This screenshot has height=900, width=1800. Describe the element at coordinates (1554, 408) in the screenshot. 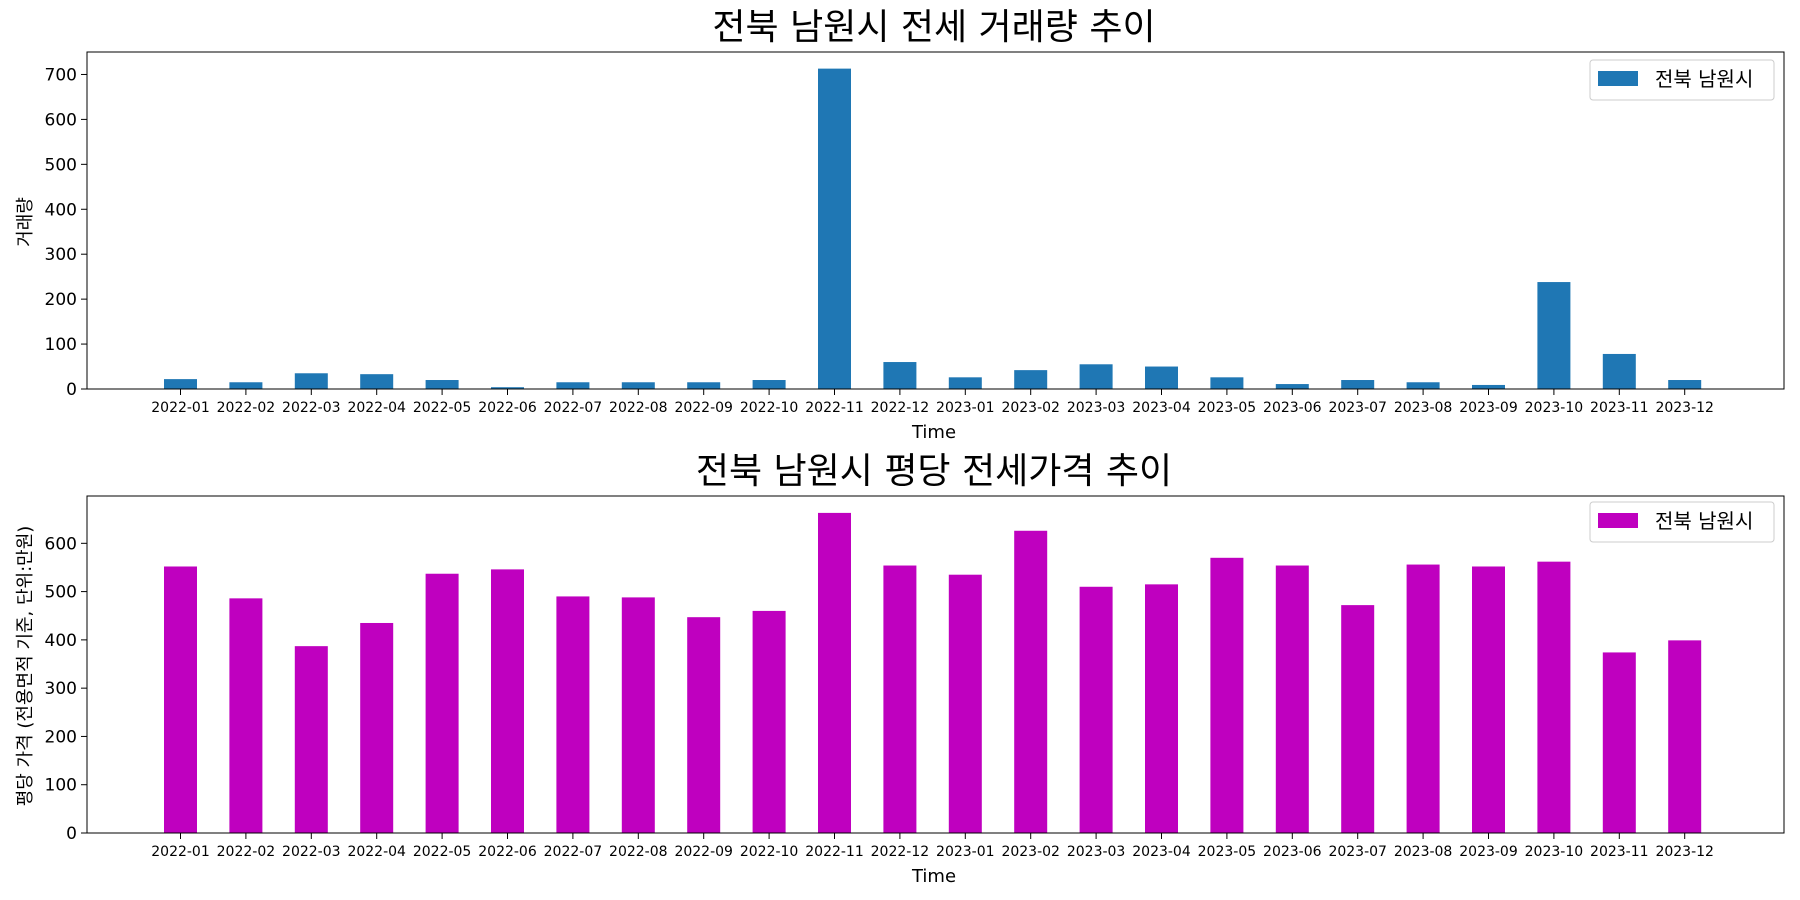

I see `volume-x-tick-label: 2023-10` at that location.